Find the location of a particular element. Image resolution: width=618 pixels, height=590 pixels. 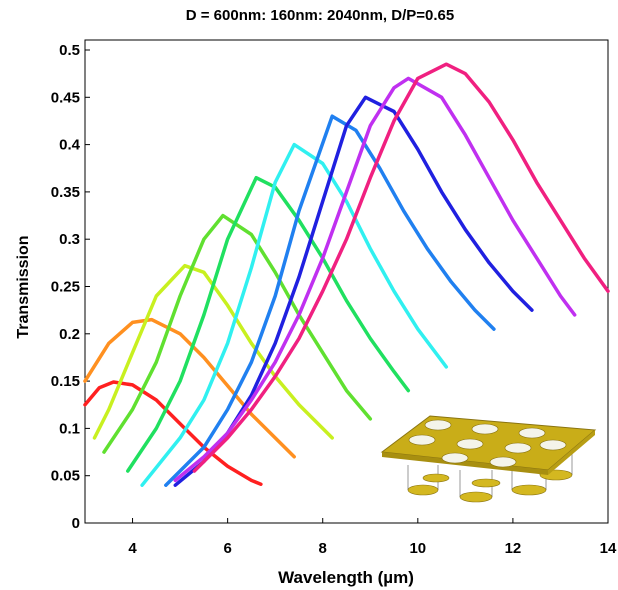

x-tick-label: 14 is located at coordinates (608, 548).